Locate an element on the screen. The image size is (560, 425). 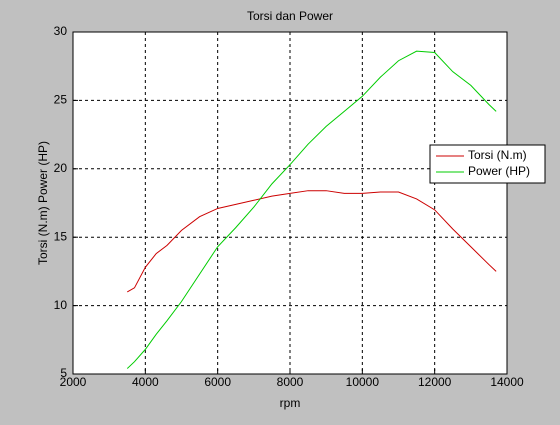
y-tick-label: 30 is located at coordinates (61, 31).